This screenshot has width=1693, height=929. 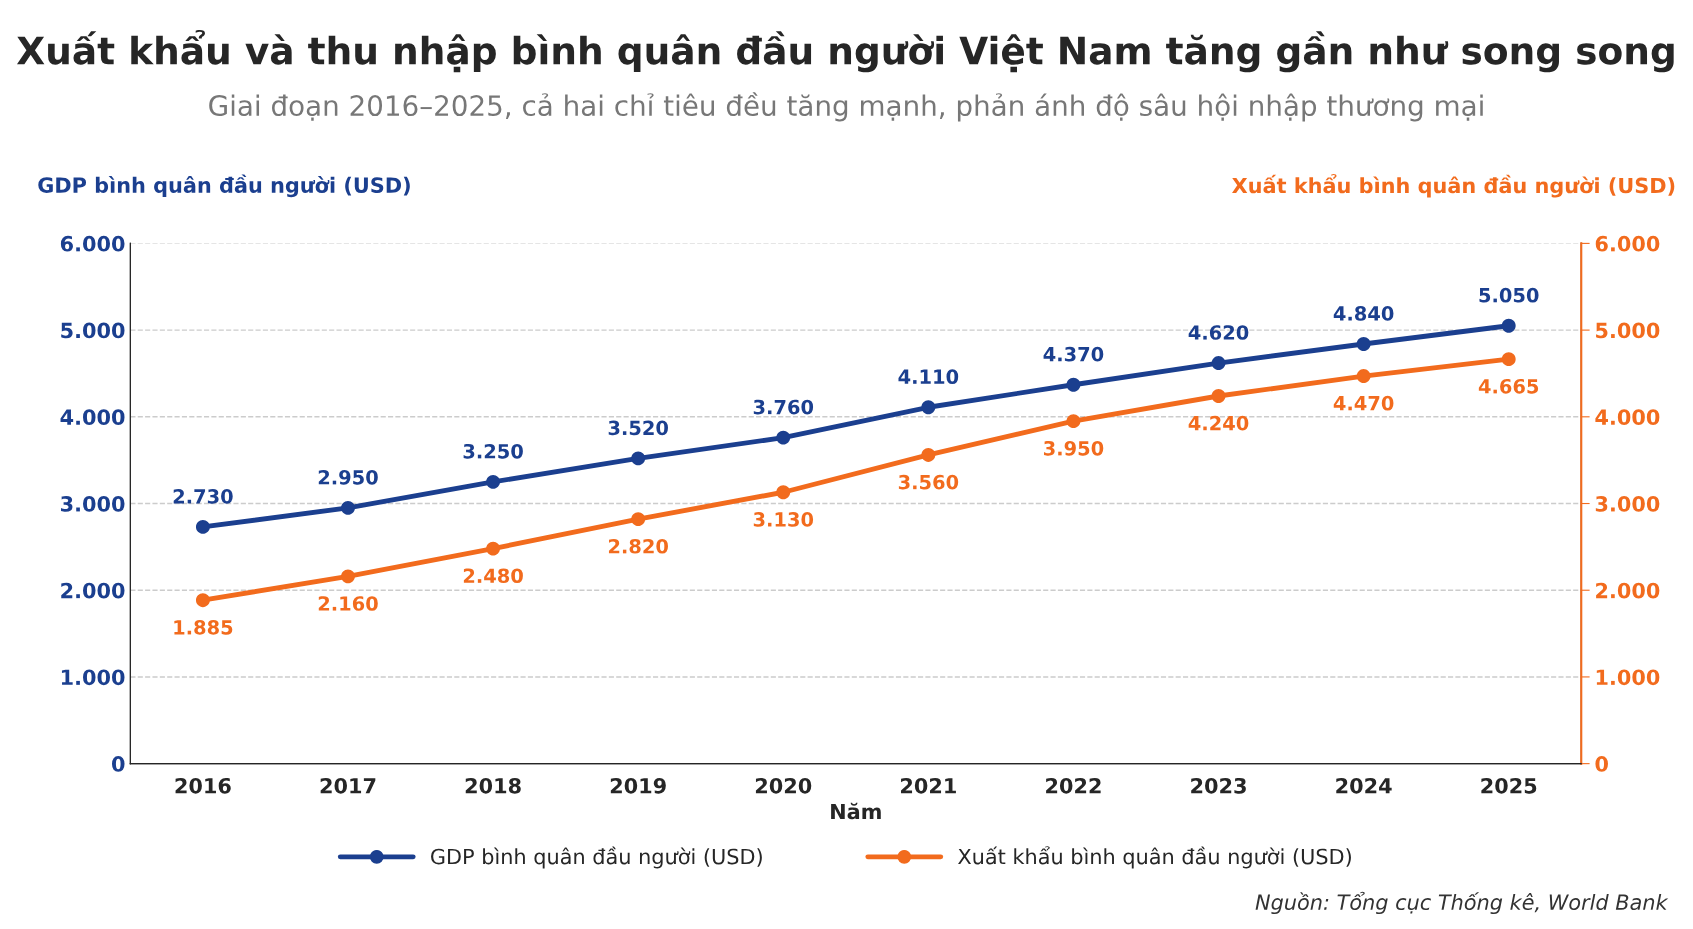 What do you see at coordinates (93, 590) in the screenshot?
I see `y-tick-label: 2.000` at bounding box center [93, 590].